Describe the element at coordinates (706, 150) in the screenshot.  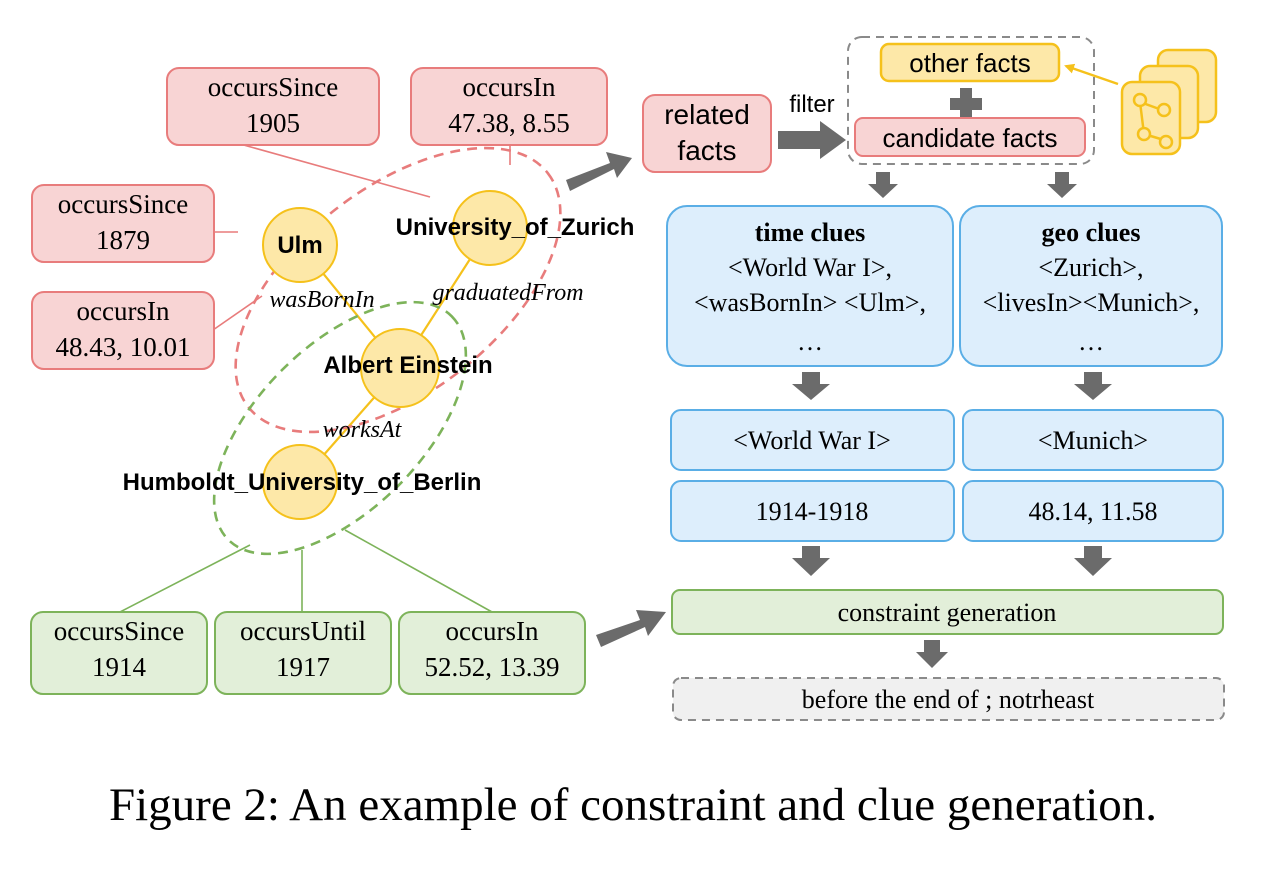
I see `related-facts-line2: facts` at that location.